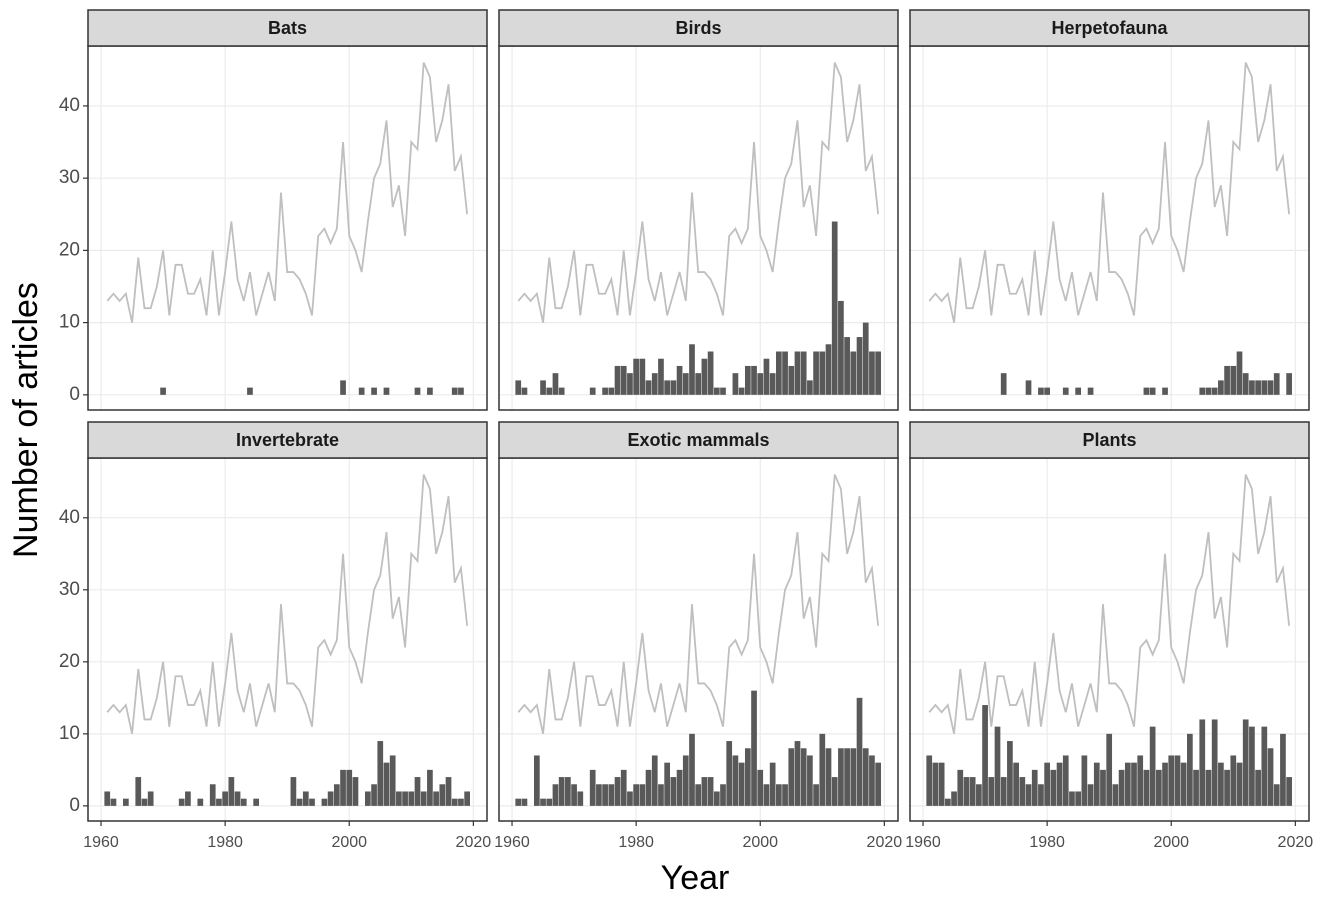 The width and height of the screenshot is (1327, 903). I want to click on y-tick-label: 40, so click(69, 105).